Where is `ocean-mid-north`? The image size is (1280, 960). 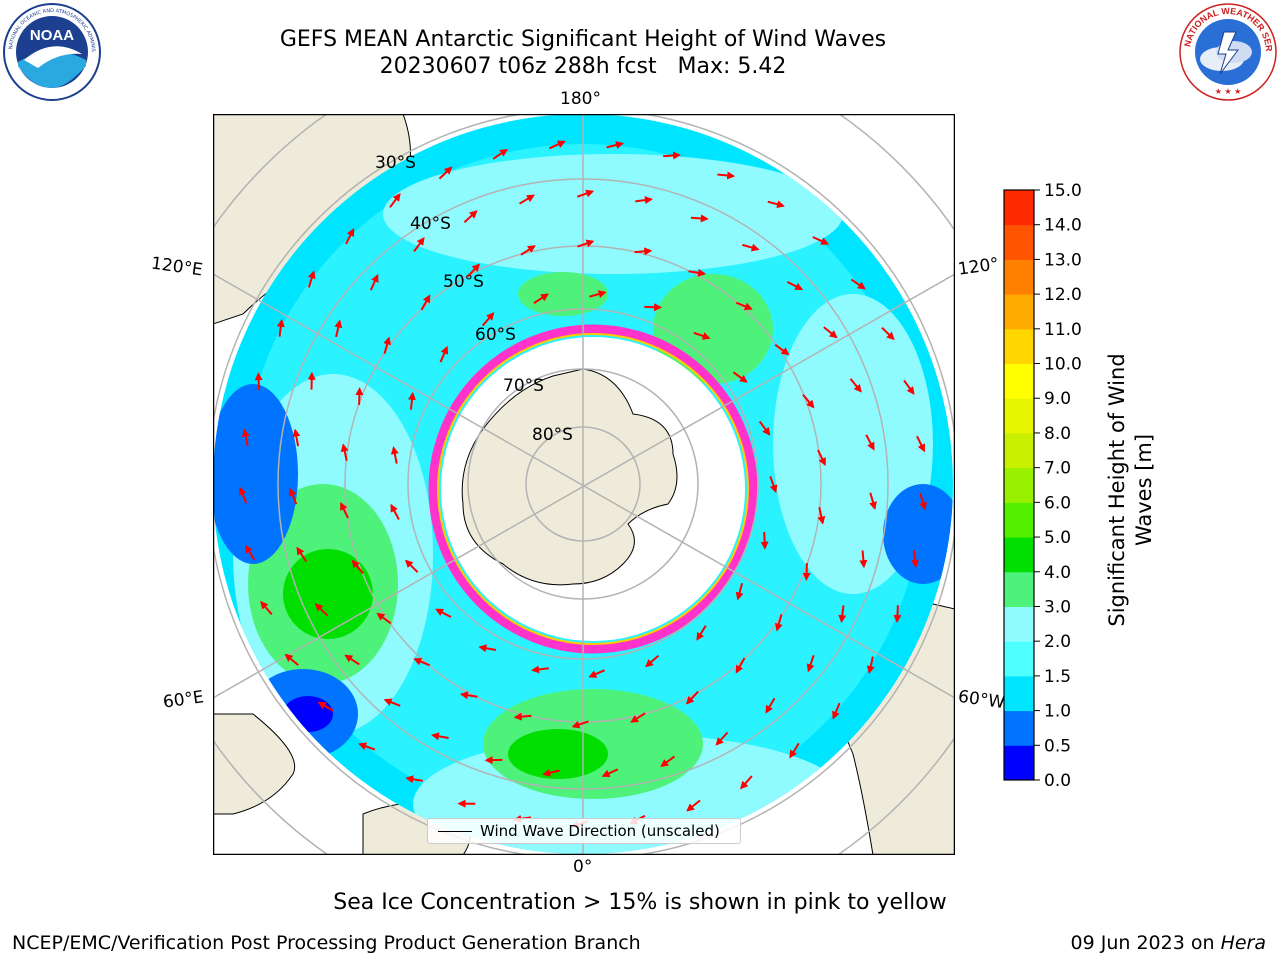 ocean-mid-north is located at coordinates (613, 214).